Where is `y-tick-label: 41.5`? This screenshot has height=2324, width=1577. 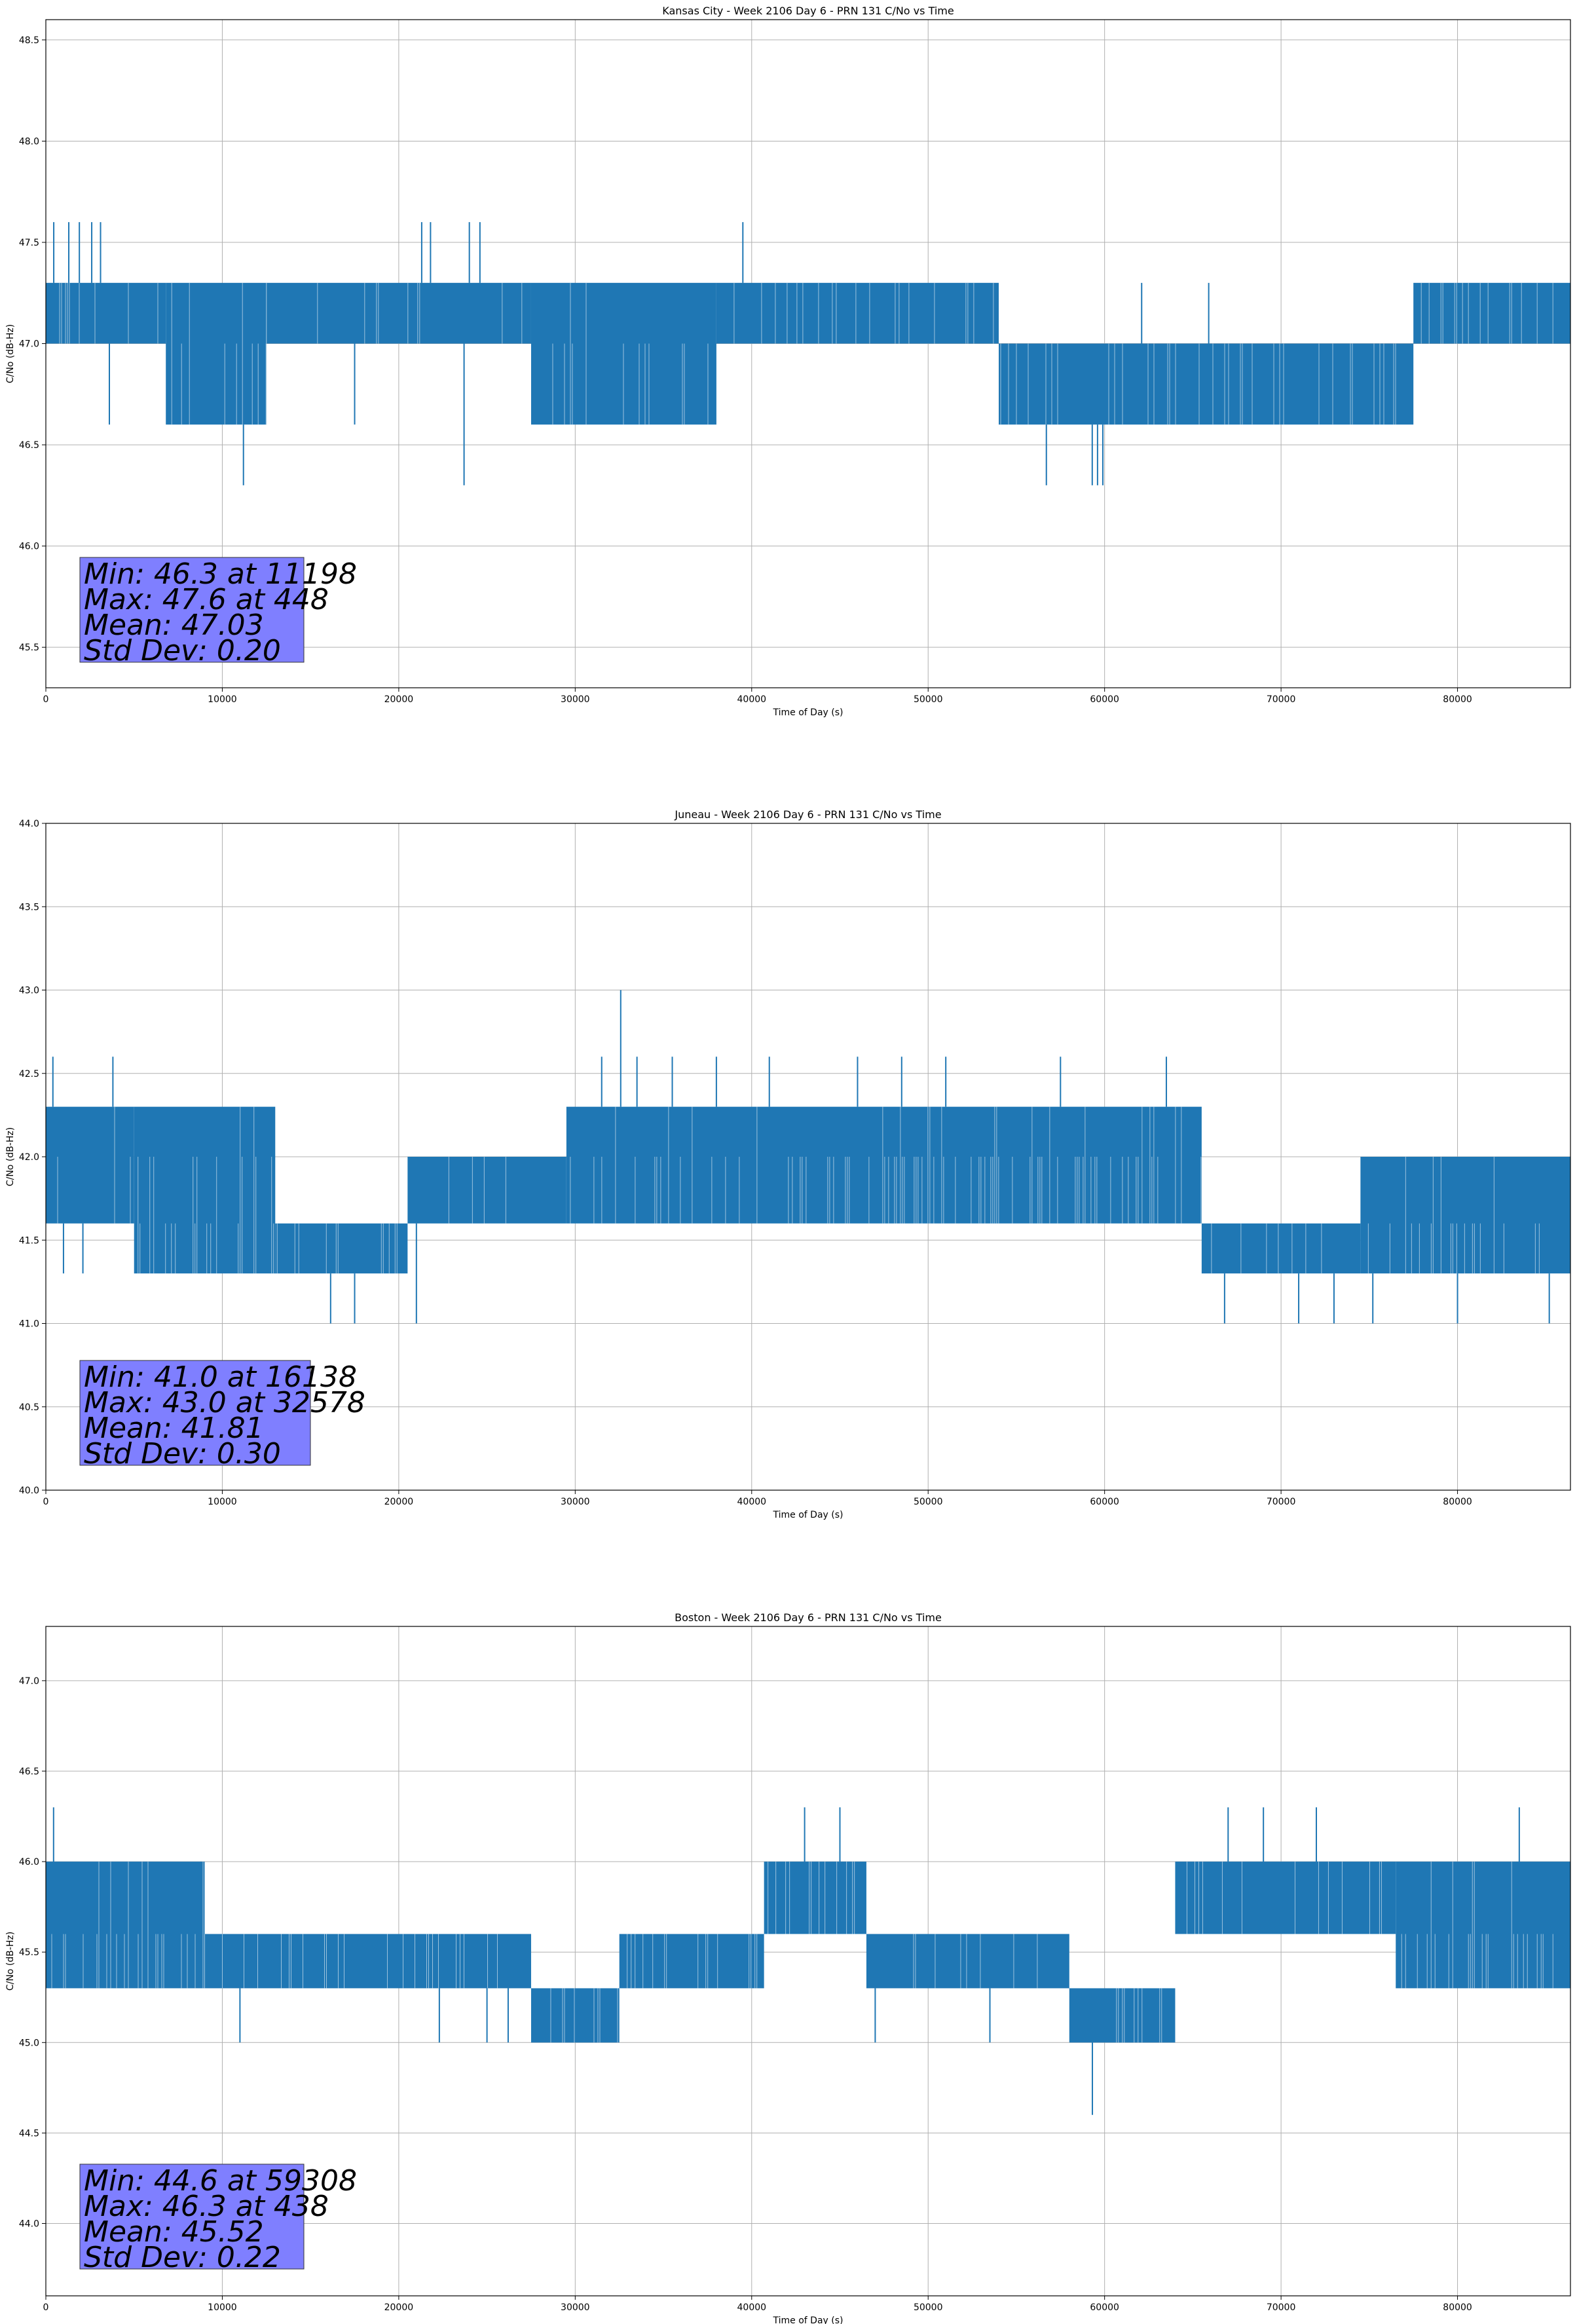
y-tick-label: 41.5 is located at coordinates (29, 1240).